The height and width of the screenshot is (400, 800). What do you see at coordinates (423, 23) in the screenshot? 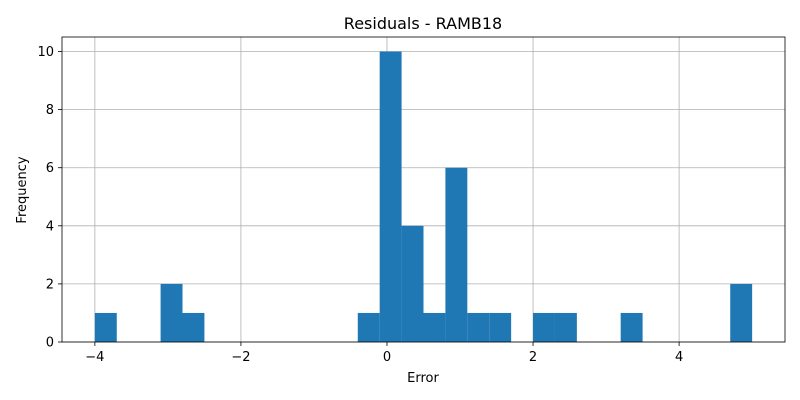
I see `chart-title: Residuals - RAMB18` at bounding box center [423, 23].